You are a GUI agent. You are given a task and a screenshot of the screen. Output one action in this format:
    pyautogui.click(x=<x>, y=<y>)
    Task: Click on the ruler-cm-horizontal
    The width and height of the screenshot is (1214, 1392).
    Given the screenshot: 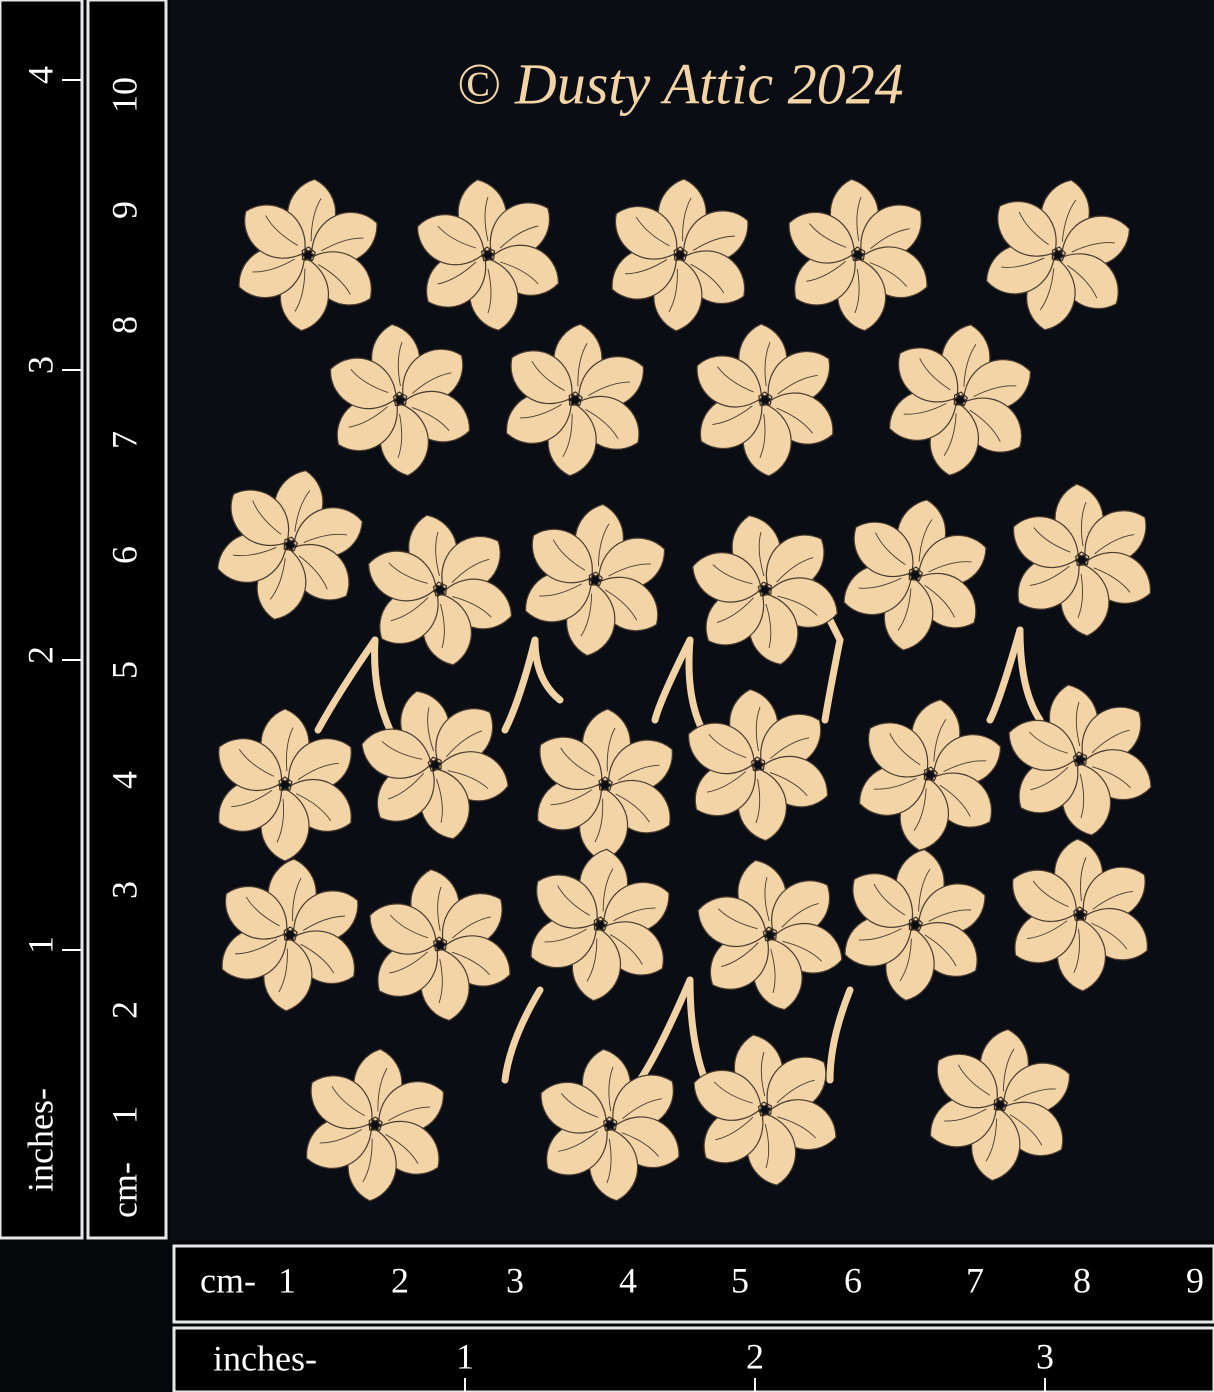 What is the action you would take?
    pyautogui.click(x=693, y=1284)
    